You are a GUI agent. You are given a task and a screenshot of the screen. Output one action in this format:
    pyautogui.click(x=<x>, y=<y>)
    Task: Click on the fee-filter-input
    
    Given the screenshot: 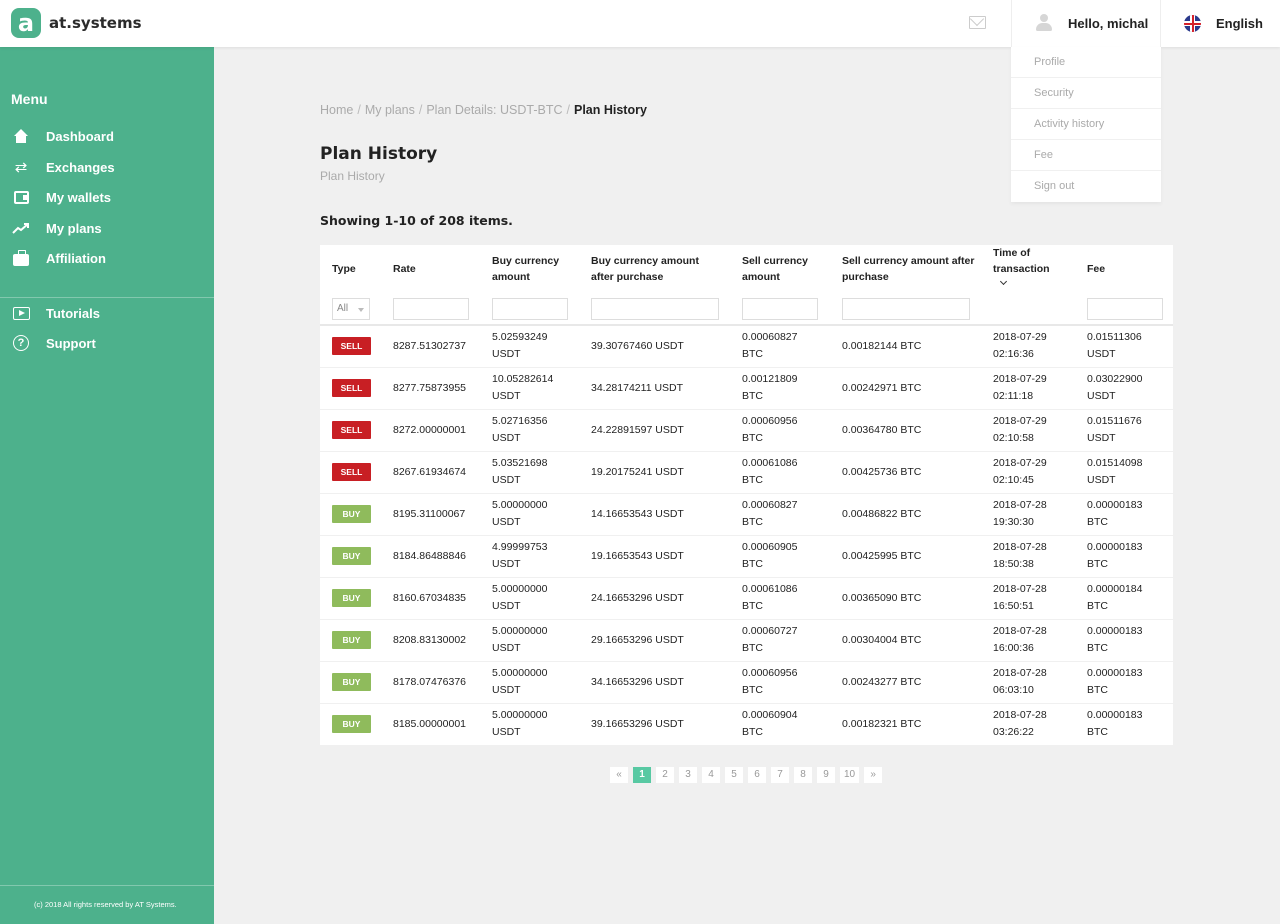 What is the action you would take?
    pyautogui.click(x=1125, y=308)
    